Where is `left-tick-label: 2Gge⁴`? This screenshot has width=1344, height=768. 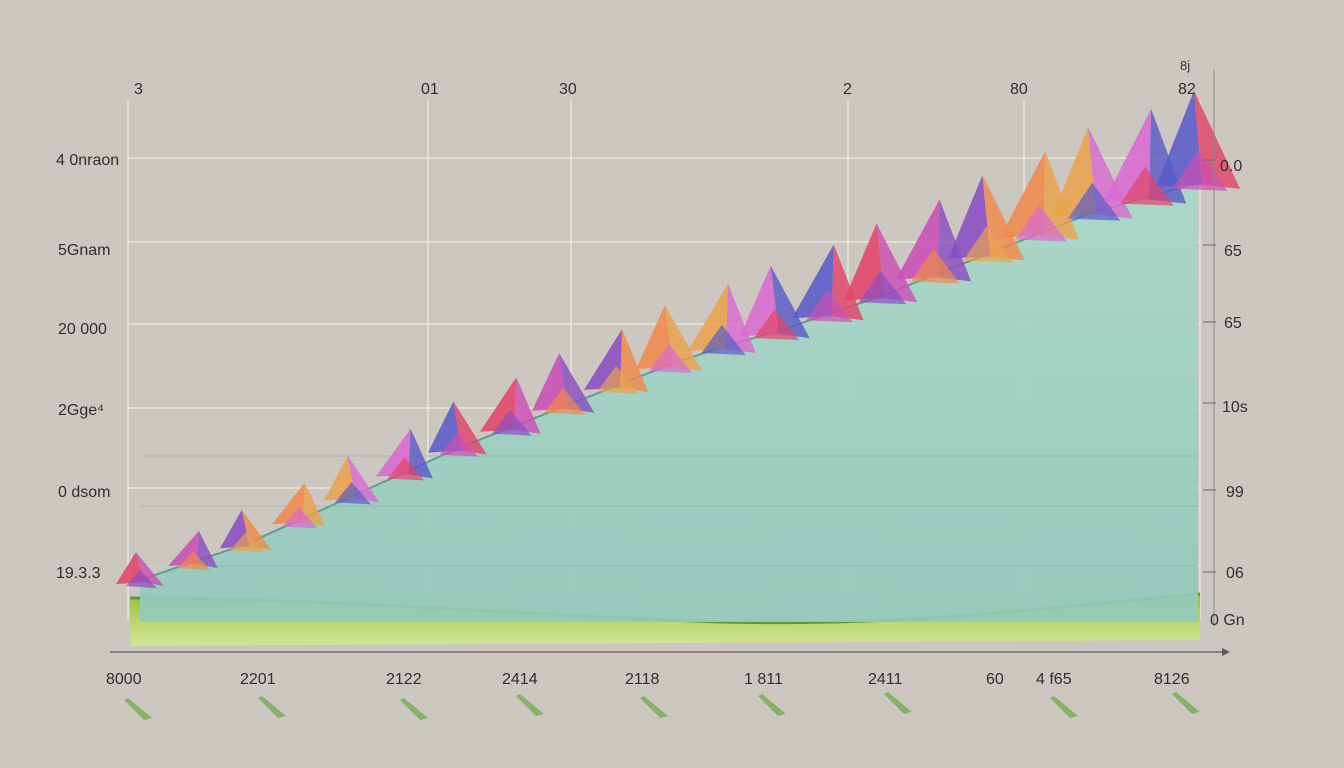
left-tick-label: 2Gge⁴ is located at coordinates (81, 410).